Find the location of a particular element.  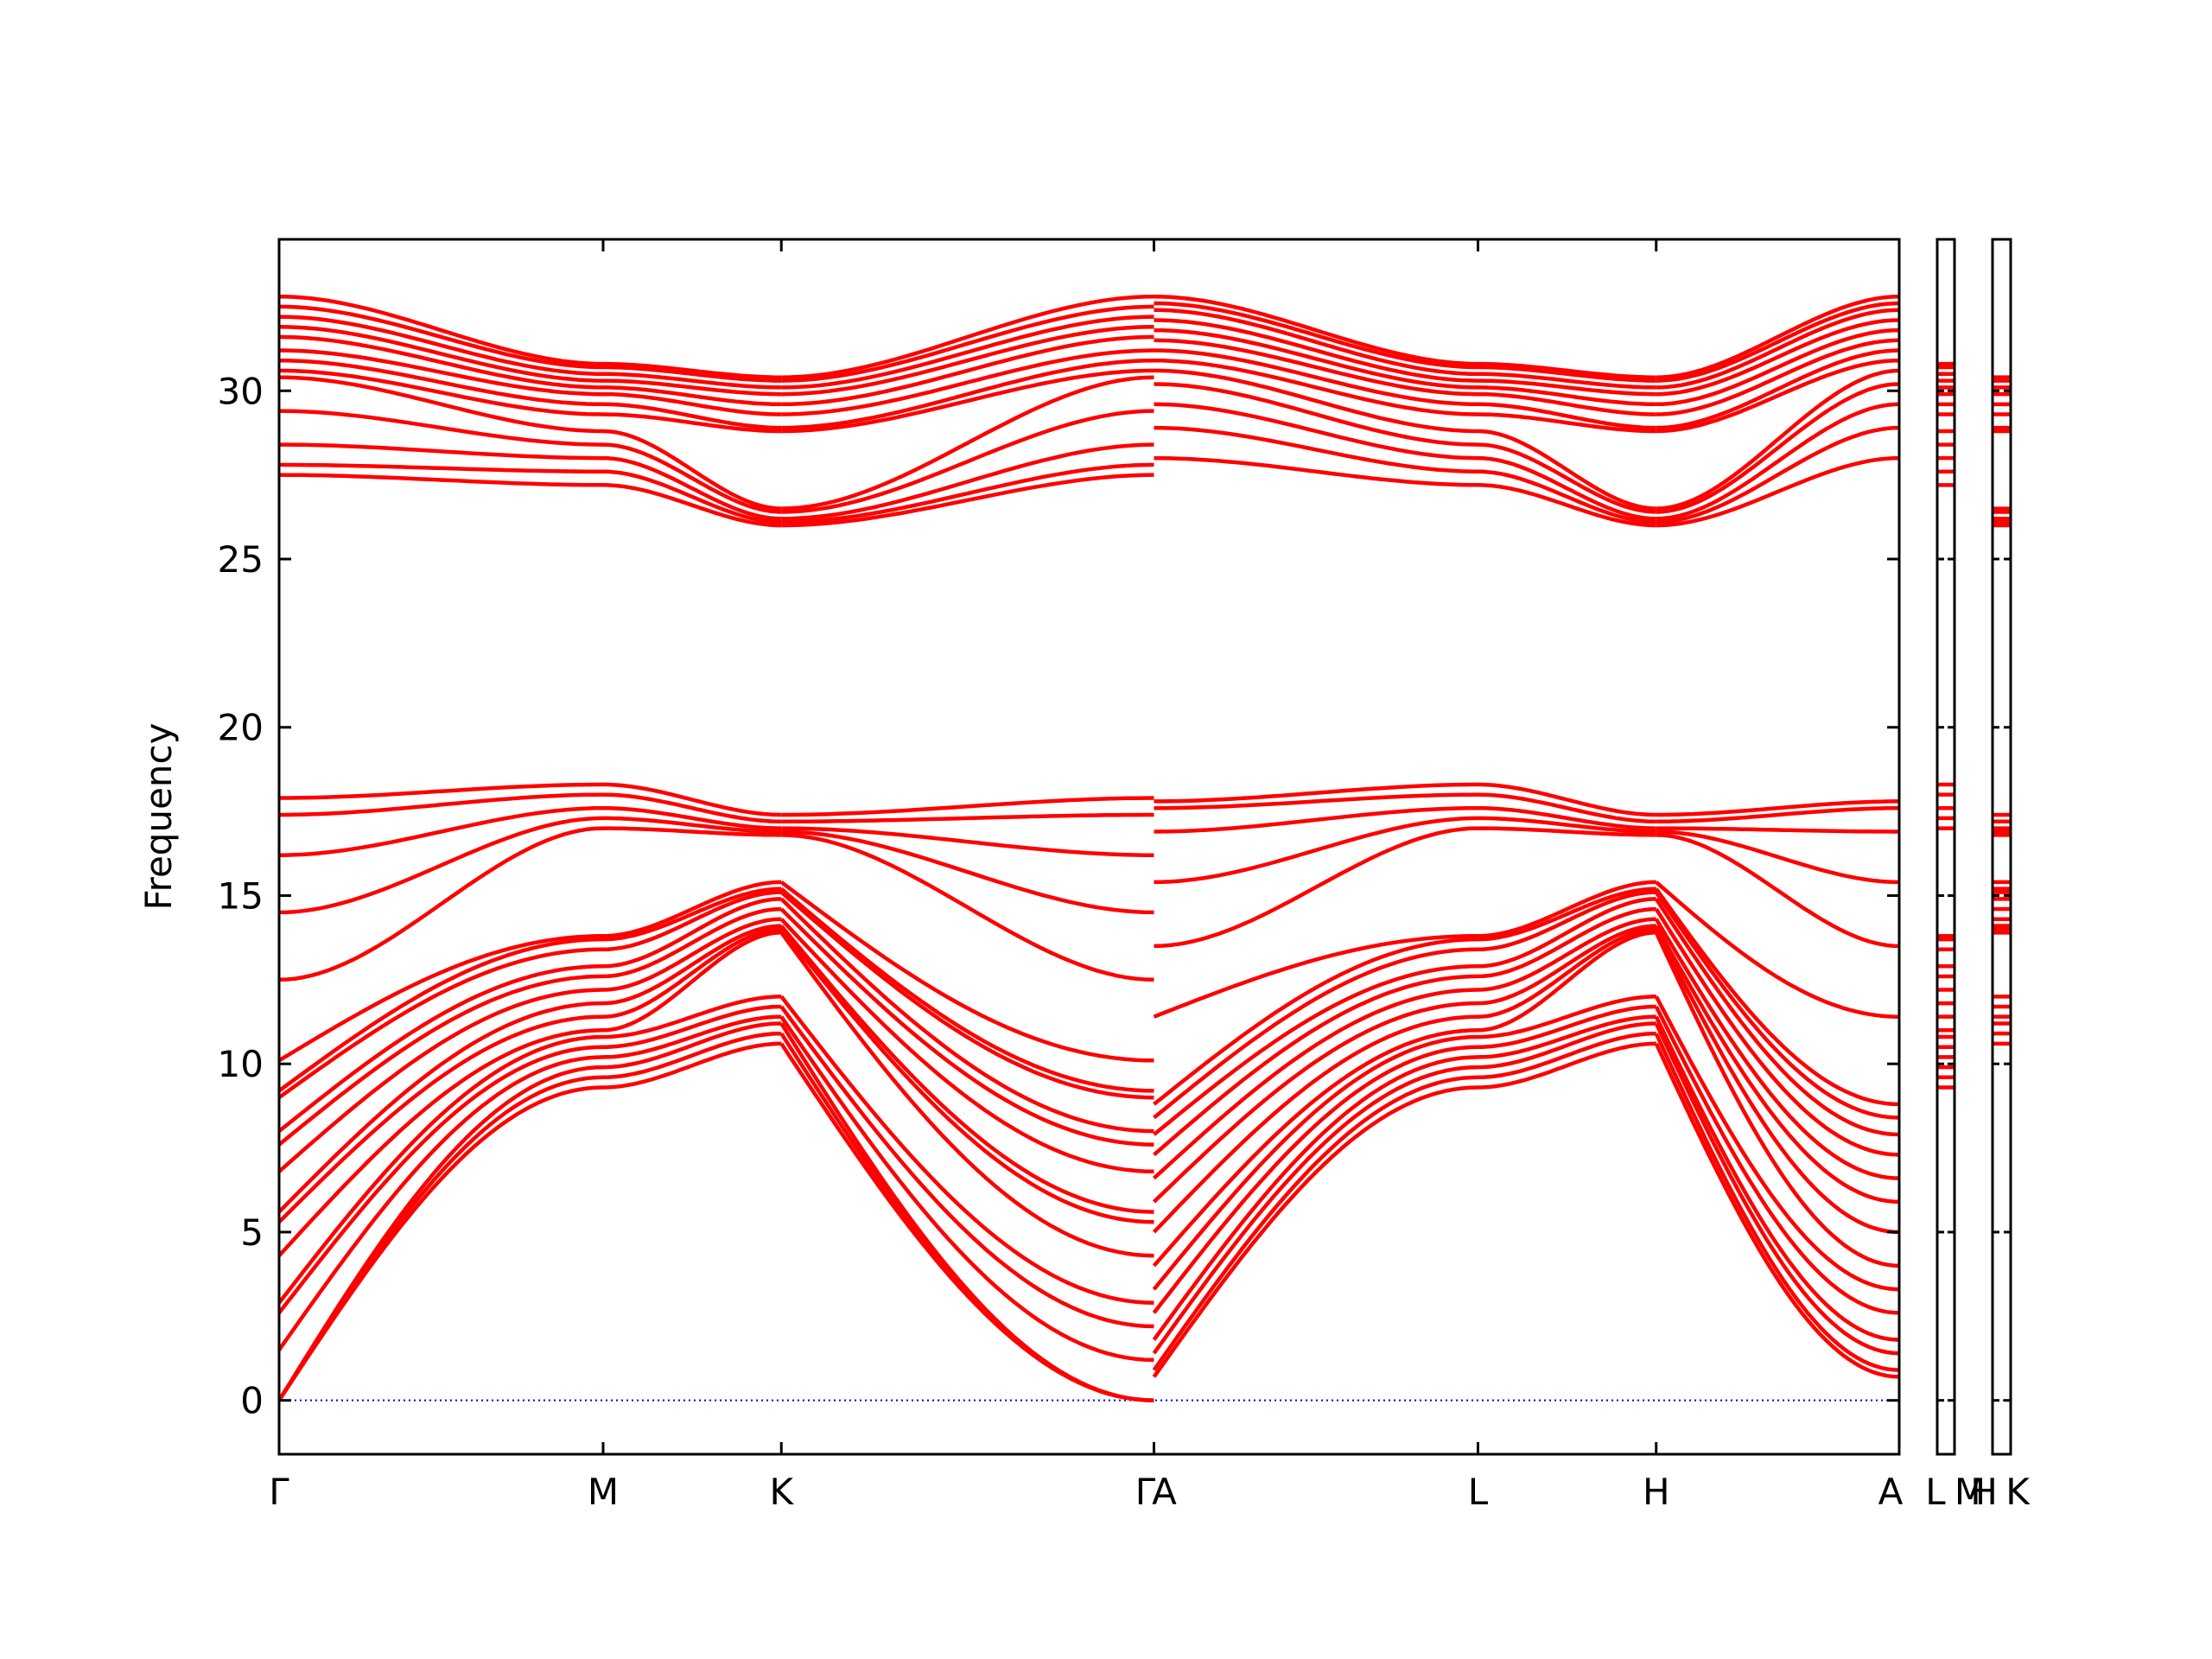

band-line-K-Γ-acoustic-3 is located at coordinates (967, 1189).